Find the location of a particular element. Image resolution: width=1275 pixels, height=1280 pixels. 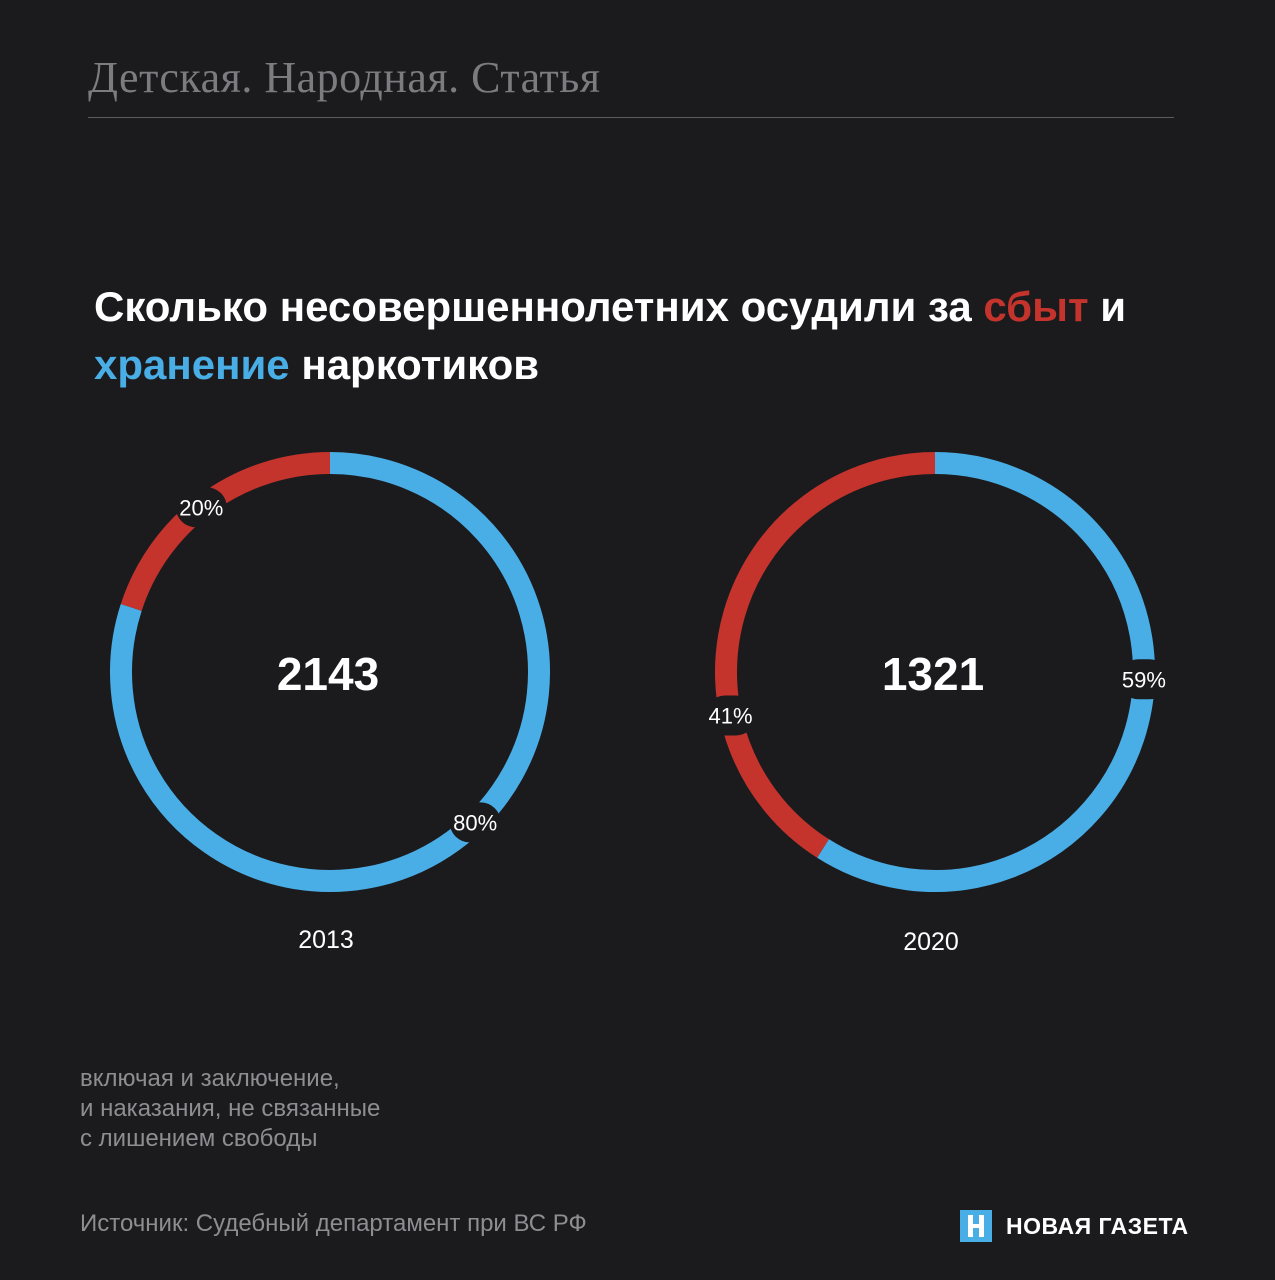

logo-text: НОВАЯ ГАЗЕТА is located at coordinates (1097, 1225).